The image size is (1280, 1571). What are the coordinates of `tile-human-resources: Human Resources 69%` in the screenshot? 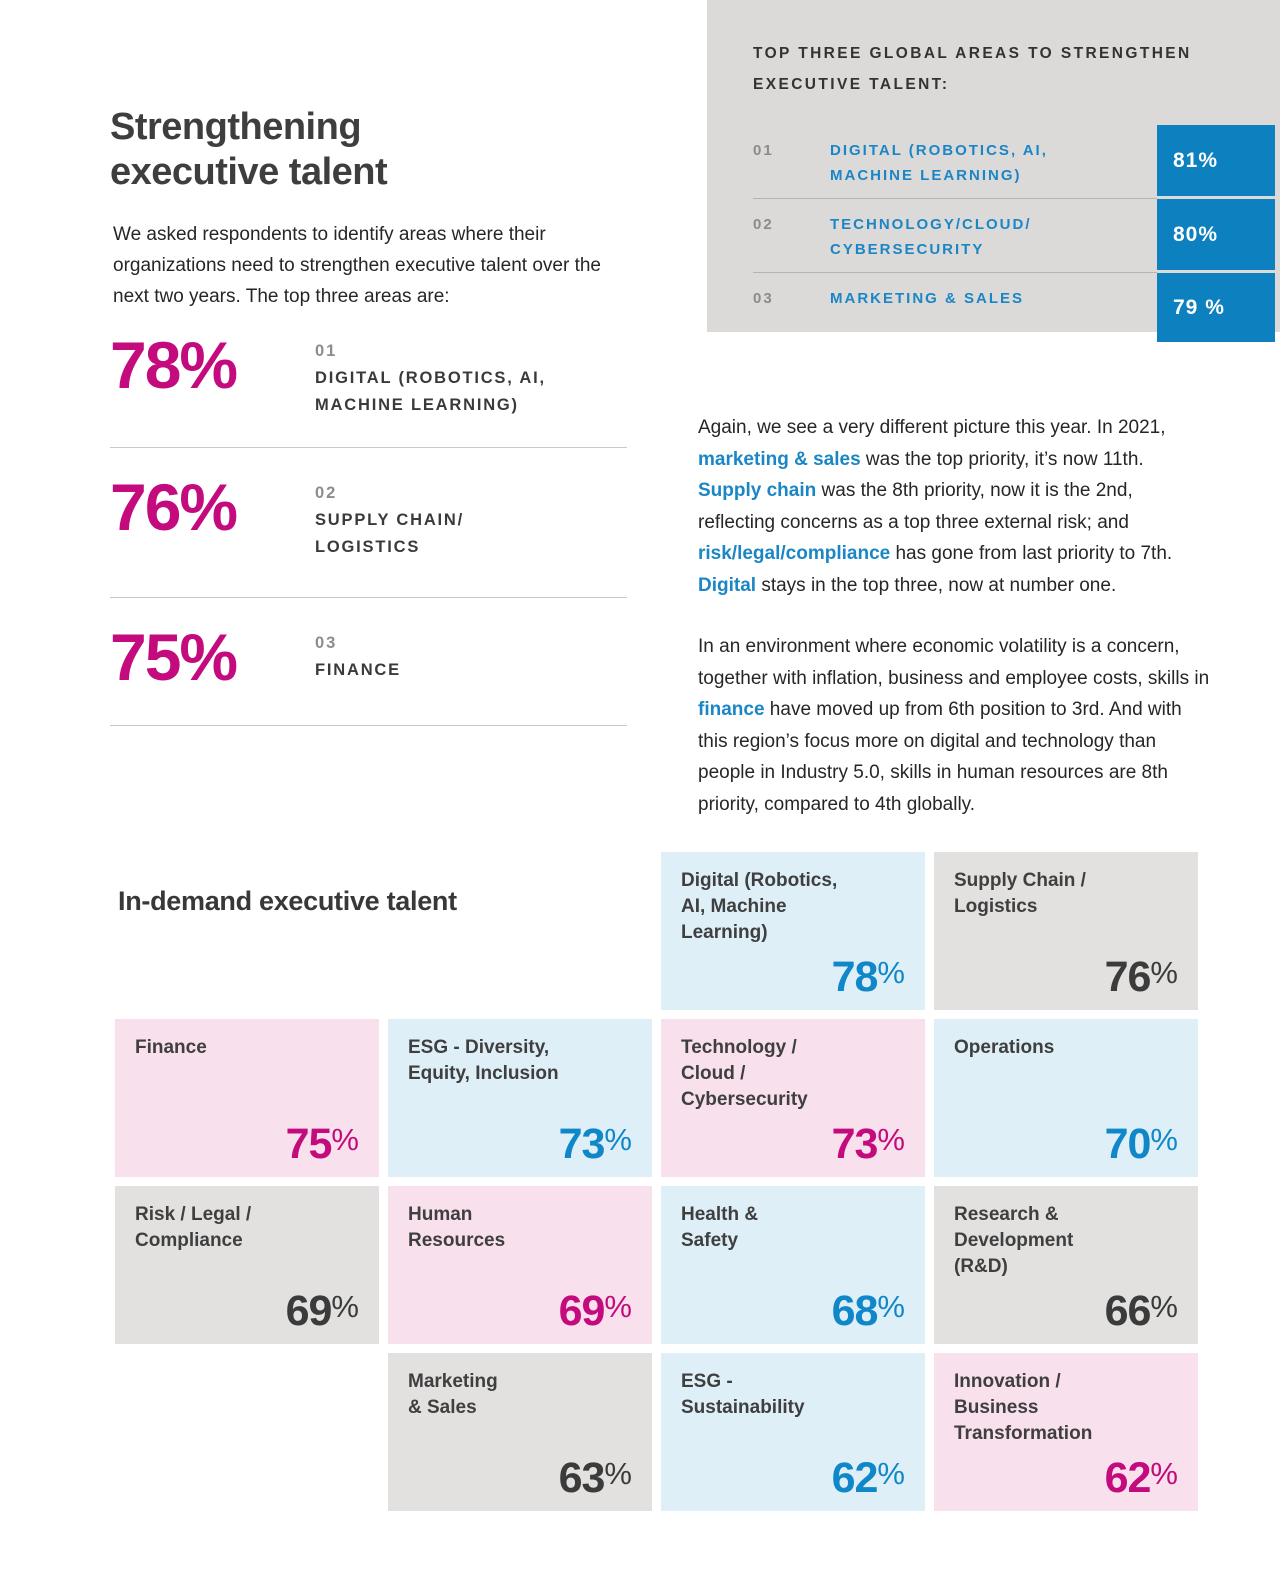 It's located at (520, 1265).